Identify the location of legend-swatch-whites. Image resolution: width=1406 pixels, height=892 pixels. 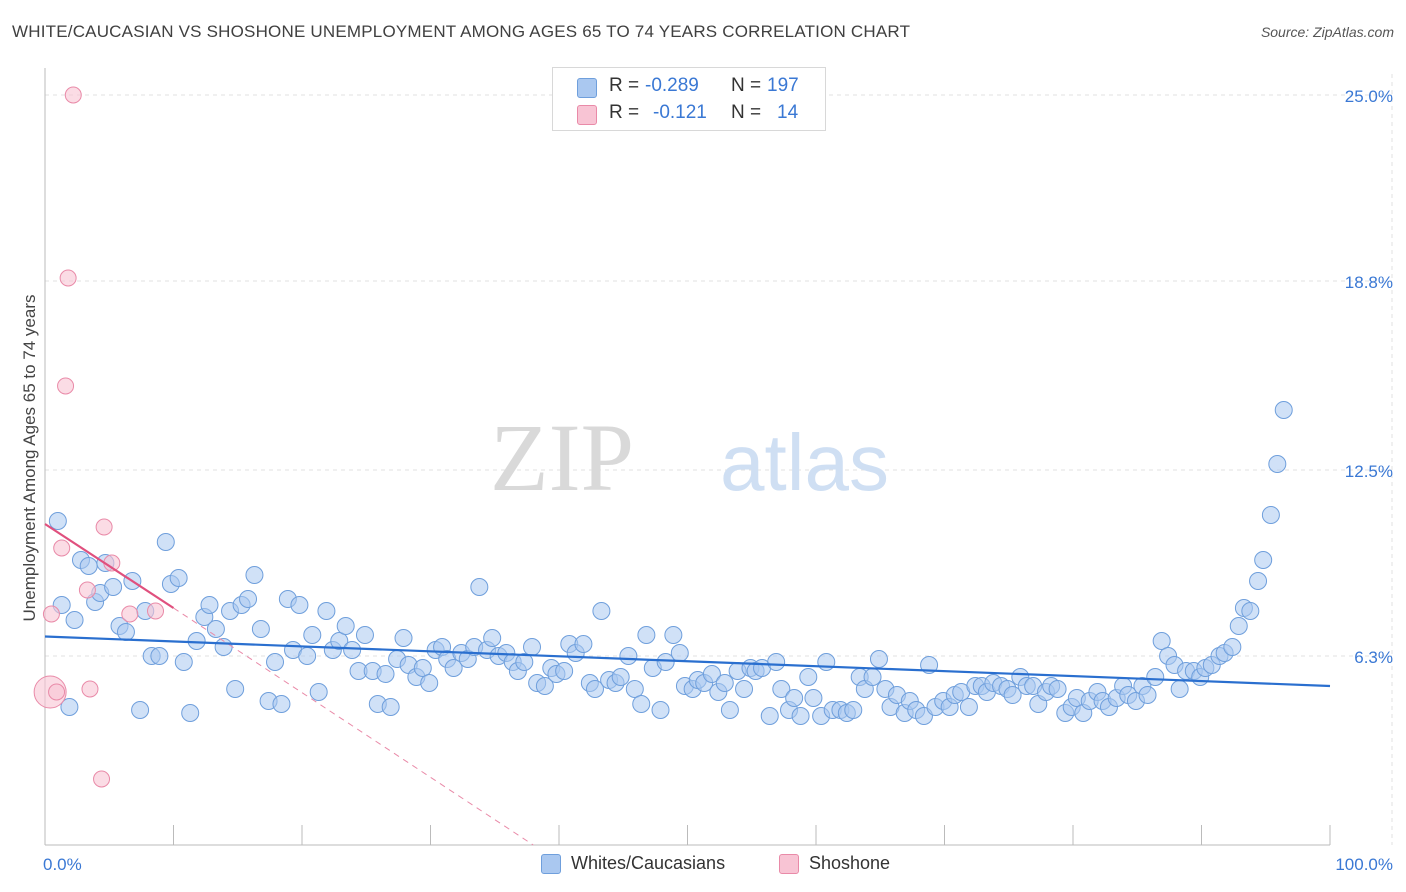
(587, 88).